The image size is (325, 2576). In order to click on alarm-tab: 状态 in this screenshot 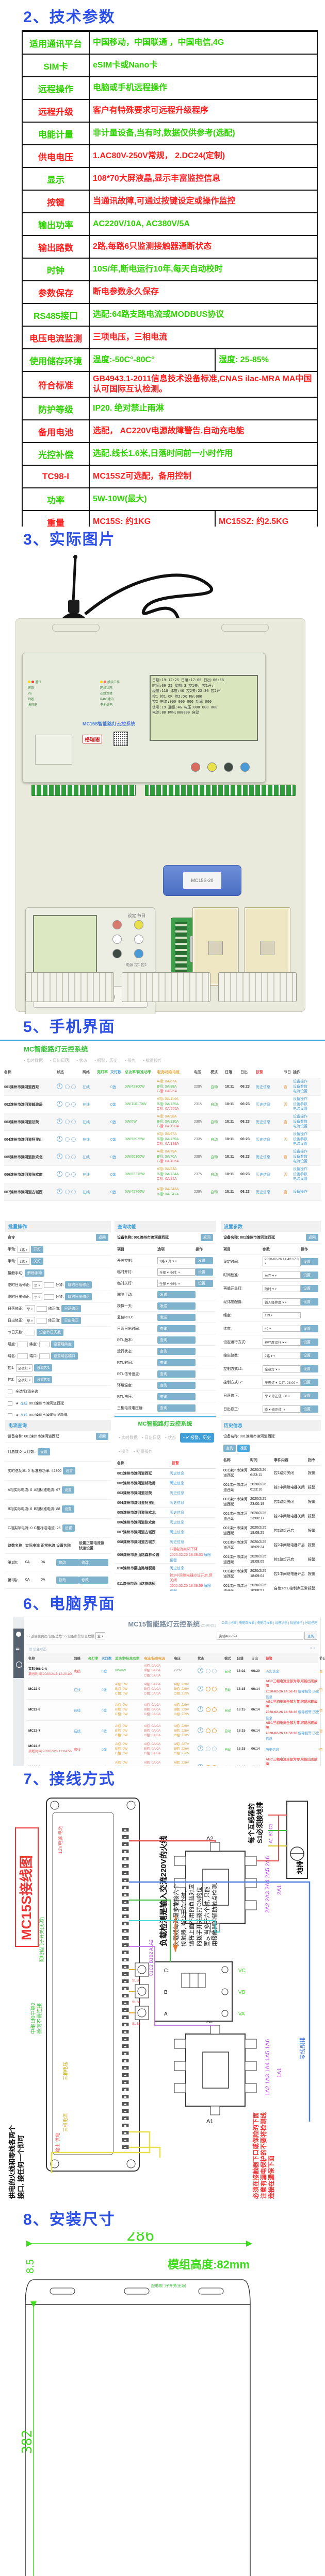, I will do `click(171, 1437)`.